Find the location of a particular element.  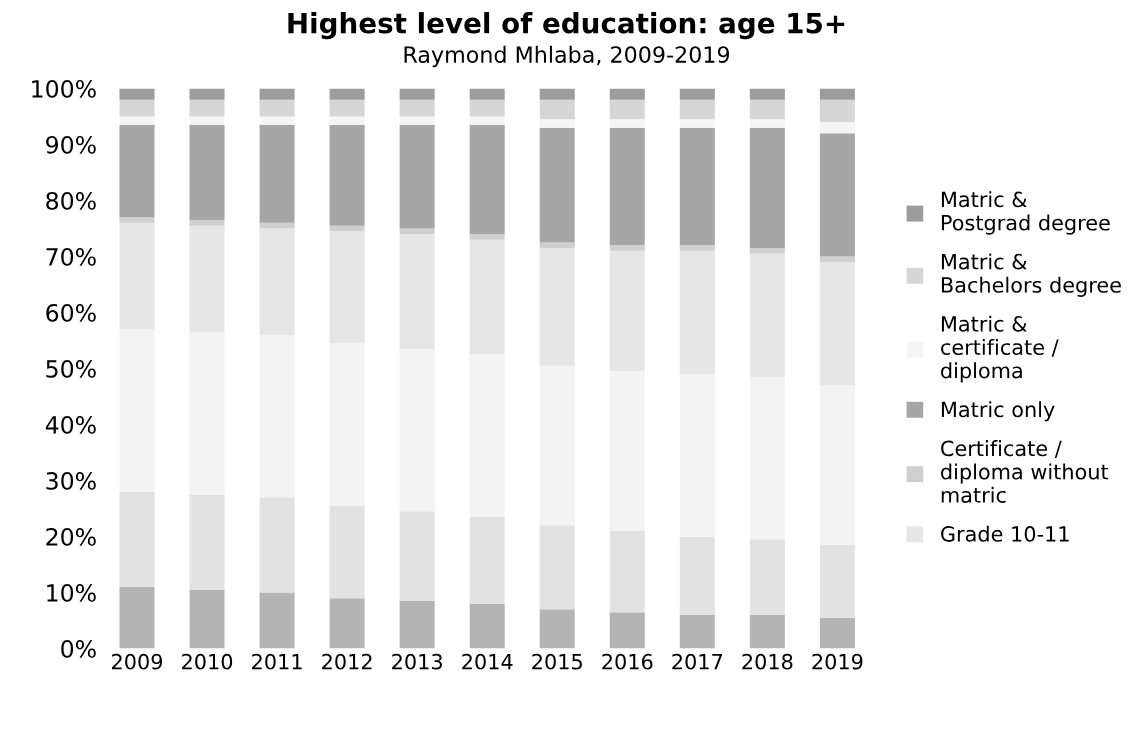

legend-label: Matric only is located at coordinates (998, 411).